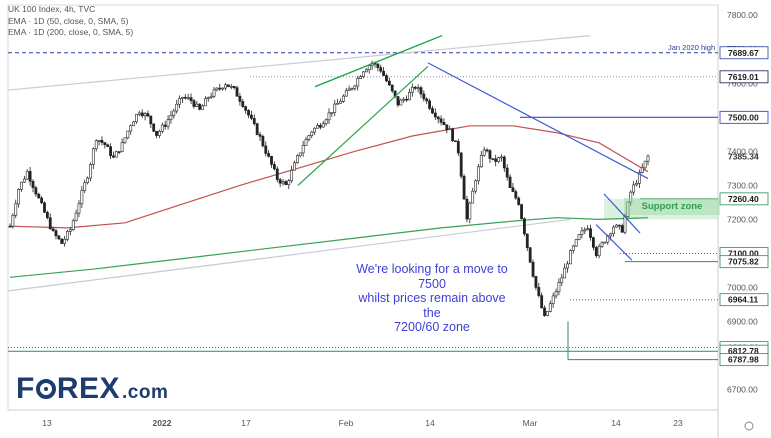 The image size is (771, 438). What do you see at coordinates (744, 300) in the screenshot?
I see `price-label-box` at bounding box center [744, 300].